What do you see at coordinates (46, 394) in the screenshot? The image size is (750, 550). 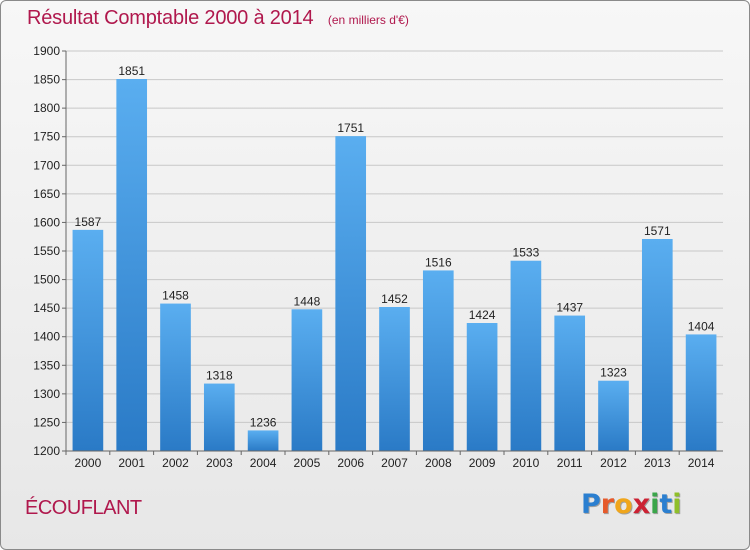 I see `y-tick-label: 1300` at bounding box center [46, 394].